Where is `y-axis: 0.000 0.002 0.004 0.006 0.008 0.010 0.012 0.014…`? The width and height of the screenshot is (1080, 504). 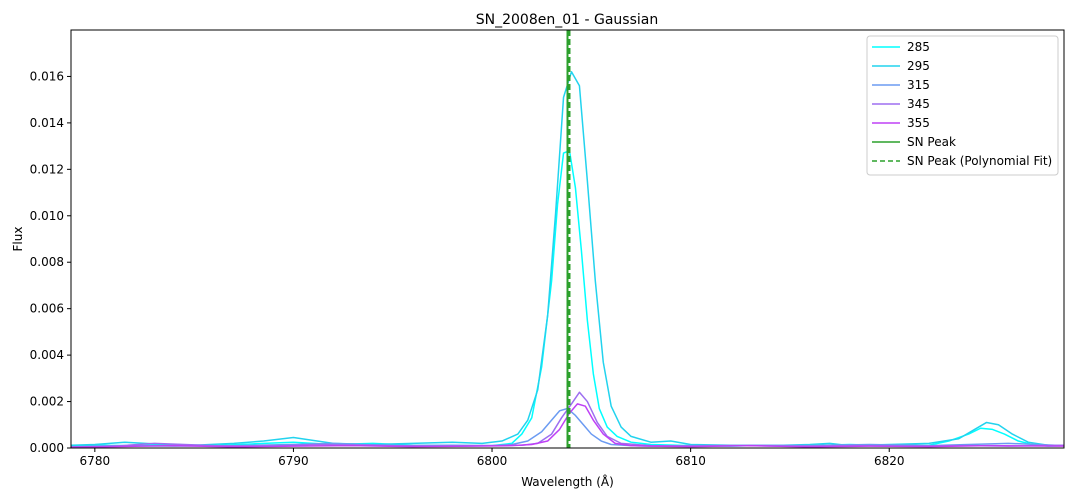 y-axis: 0.000 0.002 0.004 0.006 0.008 0.010 0.012 0.014… is located at coordinates (50, 262).